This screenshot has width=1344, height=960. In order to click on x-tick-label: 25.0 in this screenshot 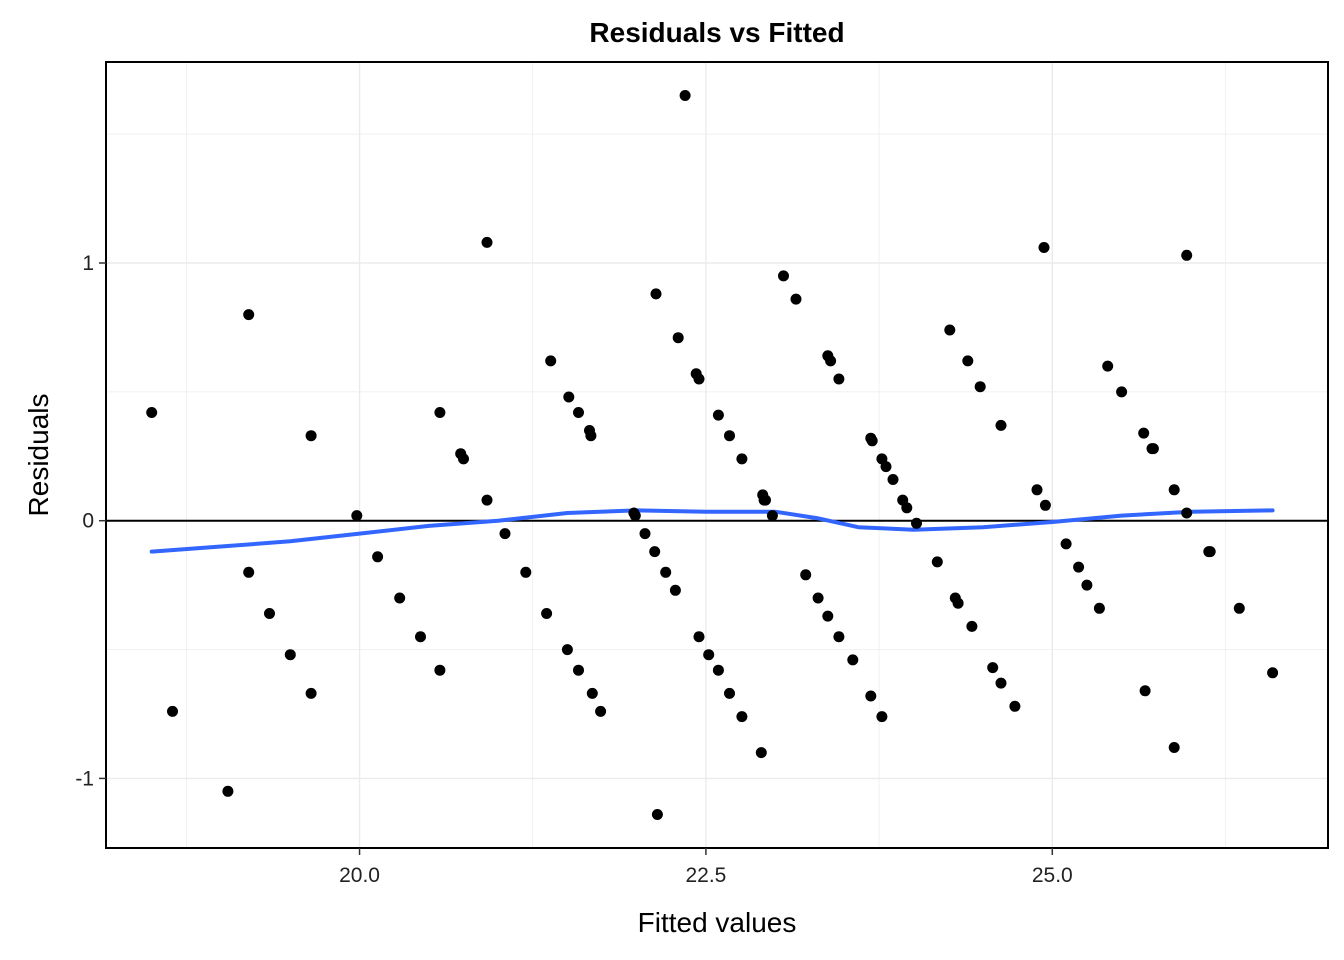, I will do `click(1052, 875)`.